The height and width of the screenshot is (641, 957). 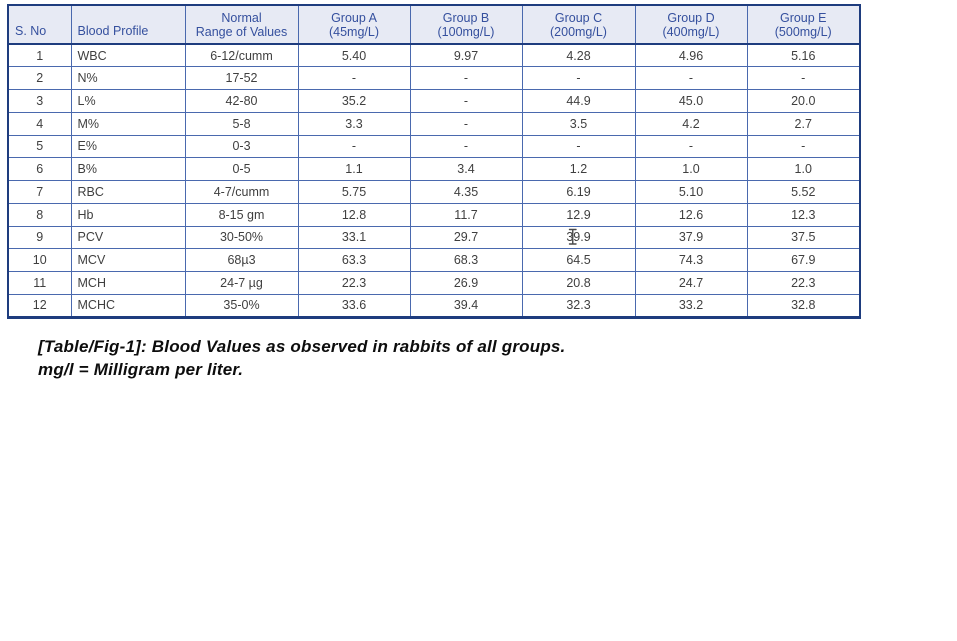 I want to click on table-cell: MCH, so click(x=128, y=283).